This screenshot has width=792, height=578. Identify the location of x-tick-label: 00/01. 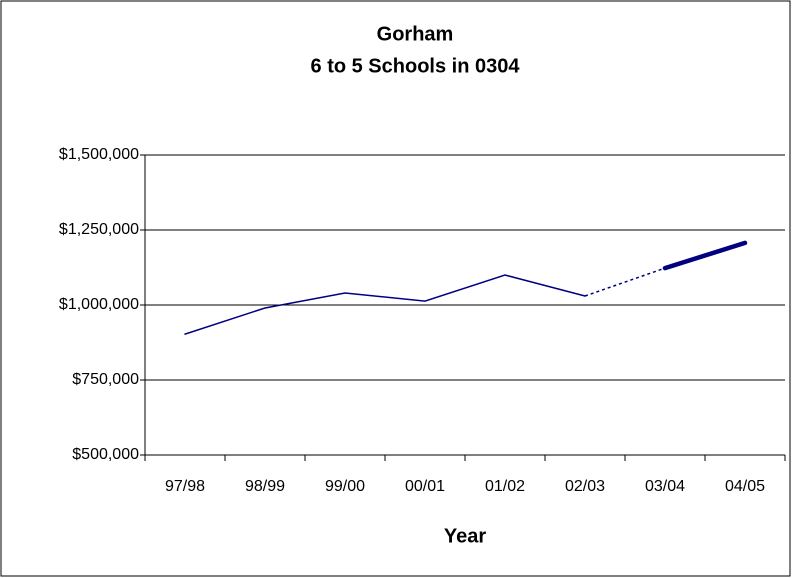
(425, 486).